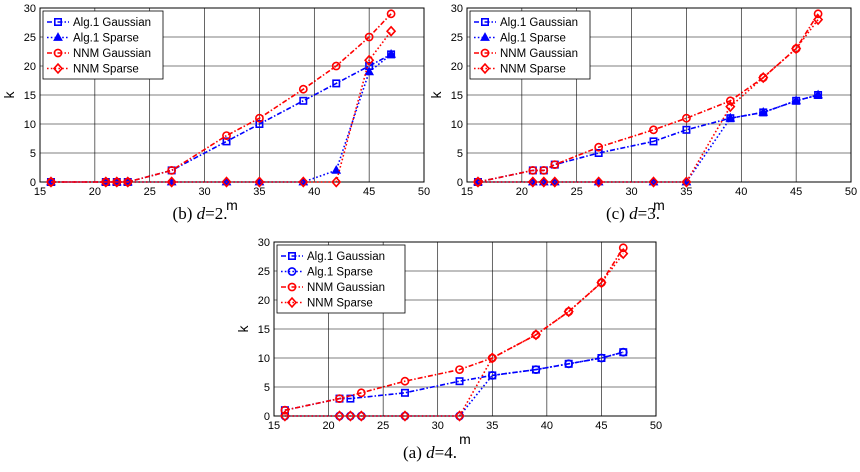 The width and height of the screenshot is (860, 472). What do you see at coordinates (264, 272) in the screenshot?
I see `y-tick-label: 25` at bounding box center [264, 272].